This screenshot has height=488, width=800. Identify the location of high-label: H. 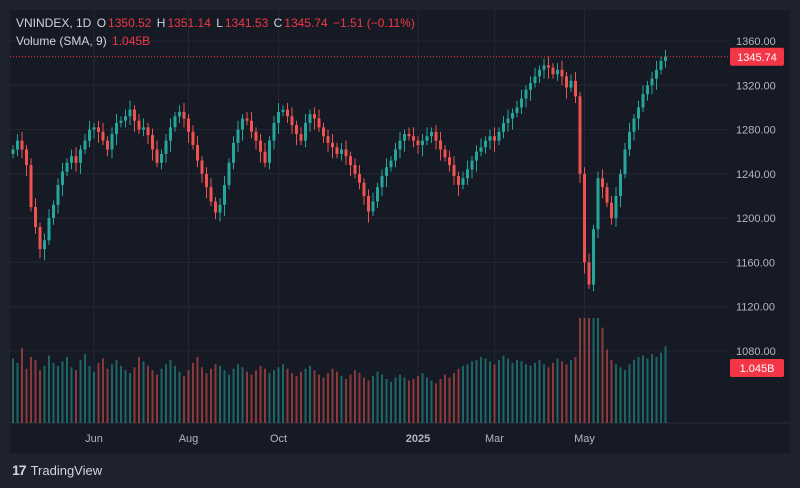
(161, 23).